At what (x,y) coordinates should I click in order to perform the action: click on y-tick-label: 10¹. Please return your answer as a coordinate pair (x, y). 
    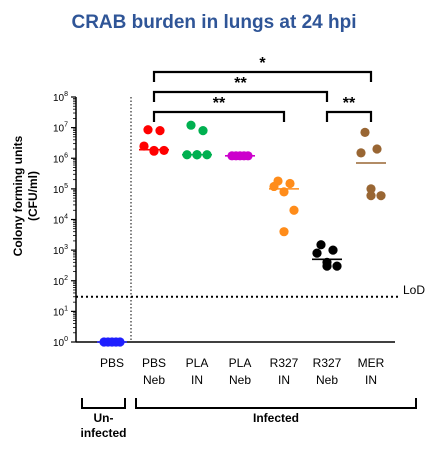
    Looking at the image, I should click on (60, 311).